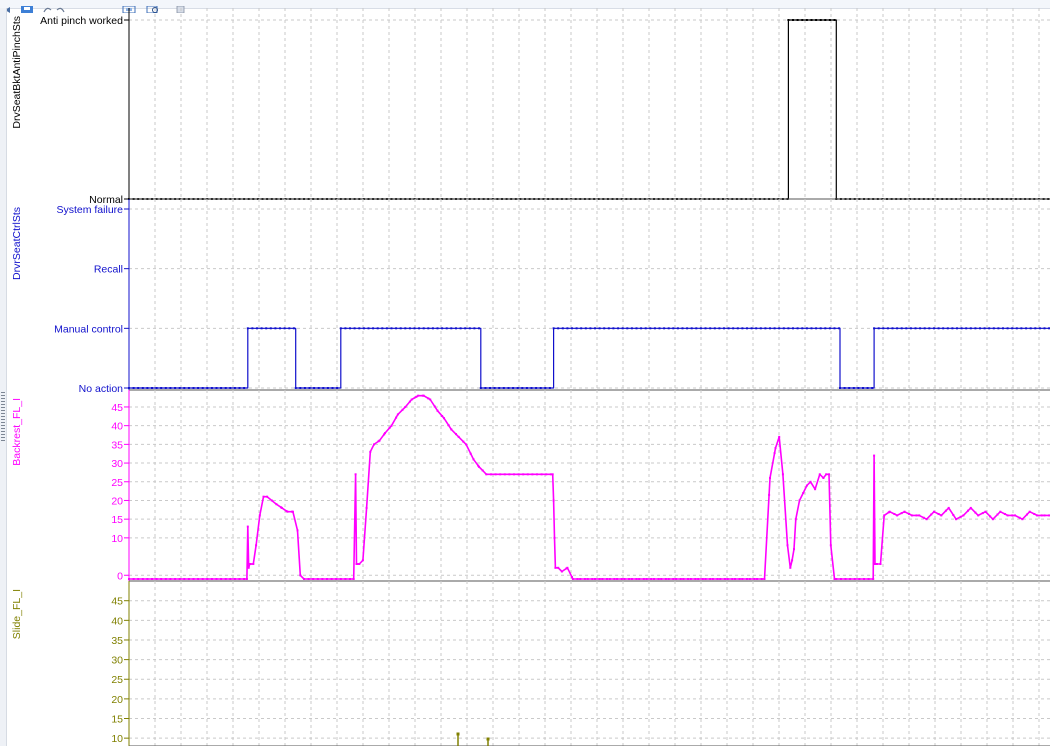 The width and height of the screenshot is (1050, 746). What do you see at coordinates (10, 6) in the screenshot?
I see `back-arrow-icon` at bounding box center [10, 6].